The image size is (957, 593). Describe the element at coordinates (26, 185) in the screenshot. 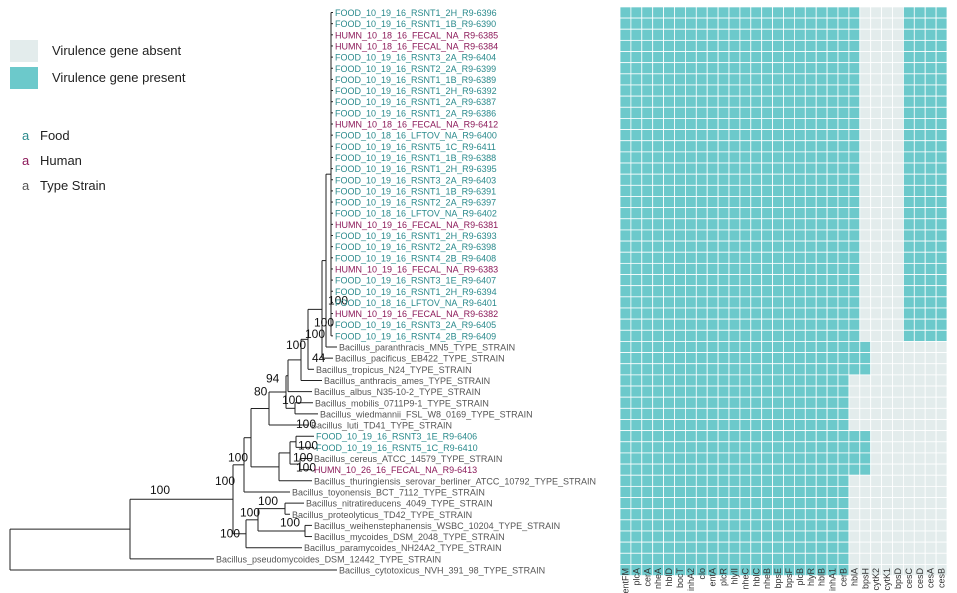

I see `legend-type-strain-letter: a` at that location.